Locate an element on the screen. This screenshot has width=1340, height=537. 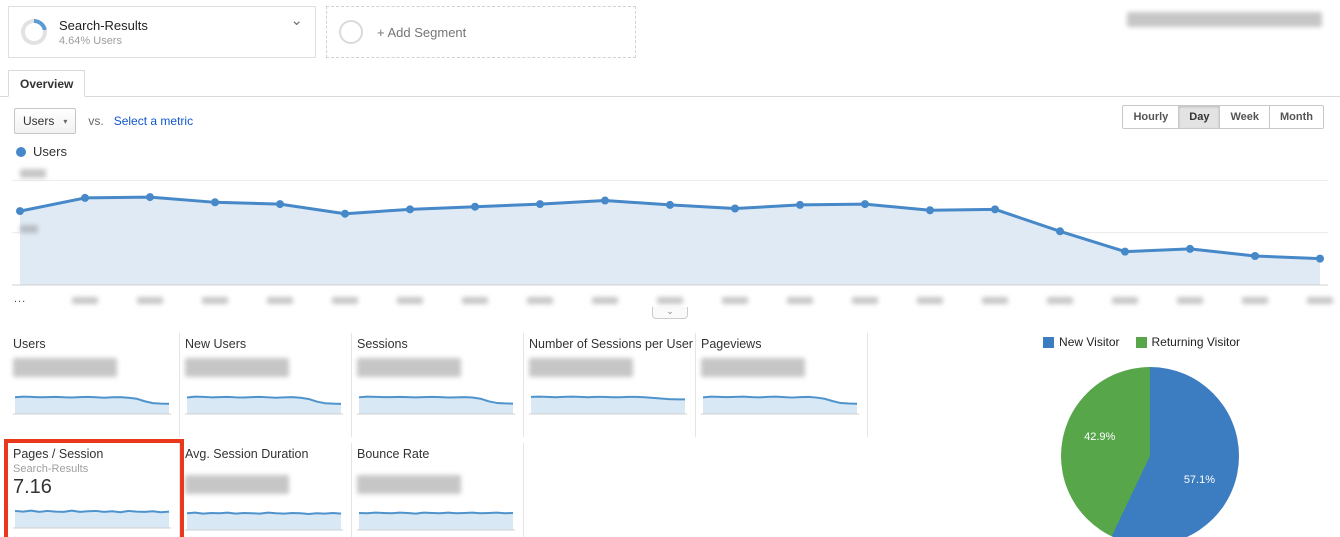
granularity-hourly-button: Hourly is located at coordinates (1151, 117).